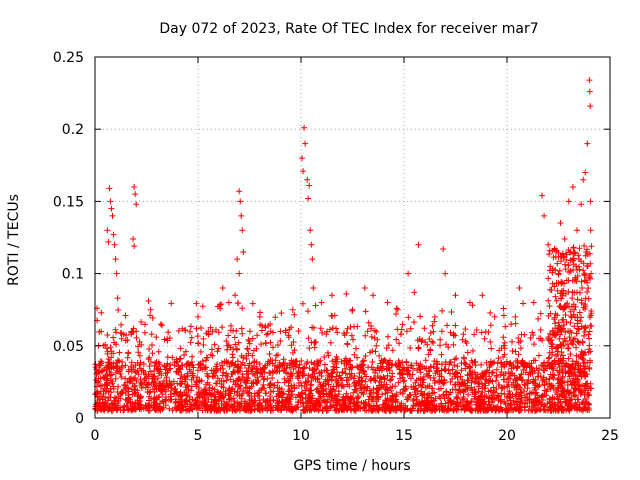 The width and height of the screenshot is (640, 480). What do you see at coordinates (68, 58) in the screenshot?
I see `y-tick-label: 0.25` at bounding box center [68, 58].